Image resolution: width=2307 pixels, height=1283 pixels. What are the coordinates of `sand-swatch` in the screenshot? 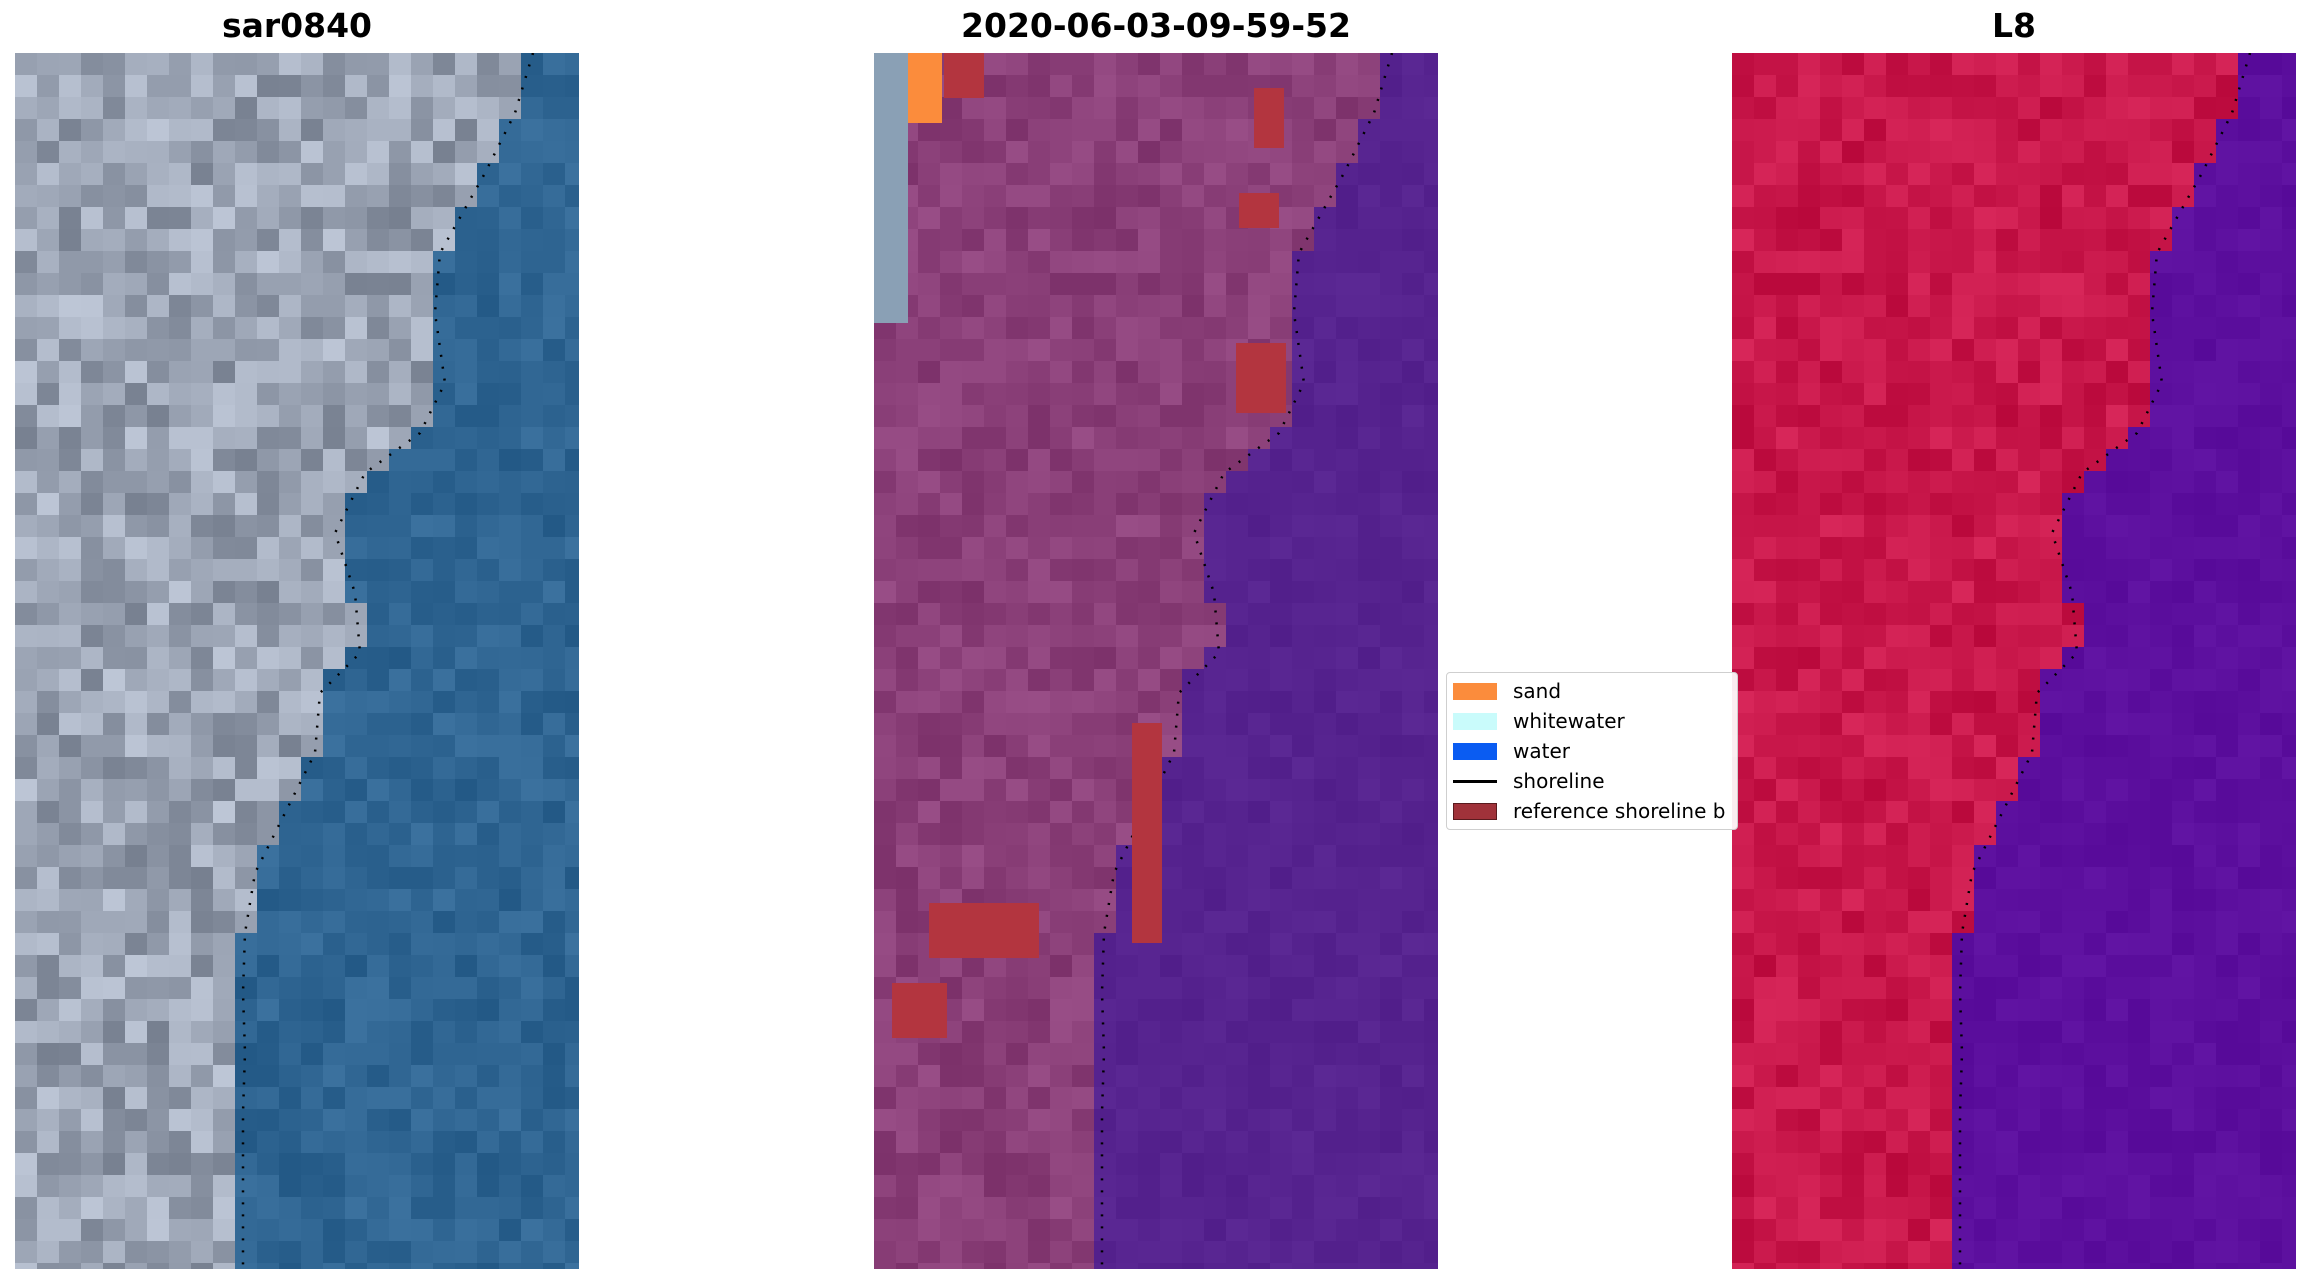 It's located at (1475, 691).